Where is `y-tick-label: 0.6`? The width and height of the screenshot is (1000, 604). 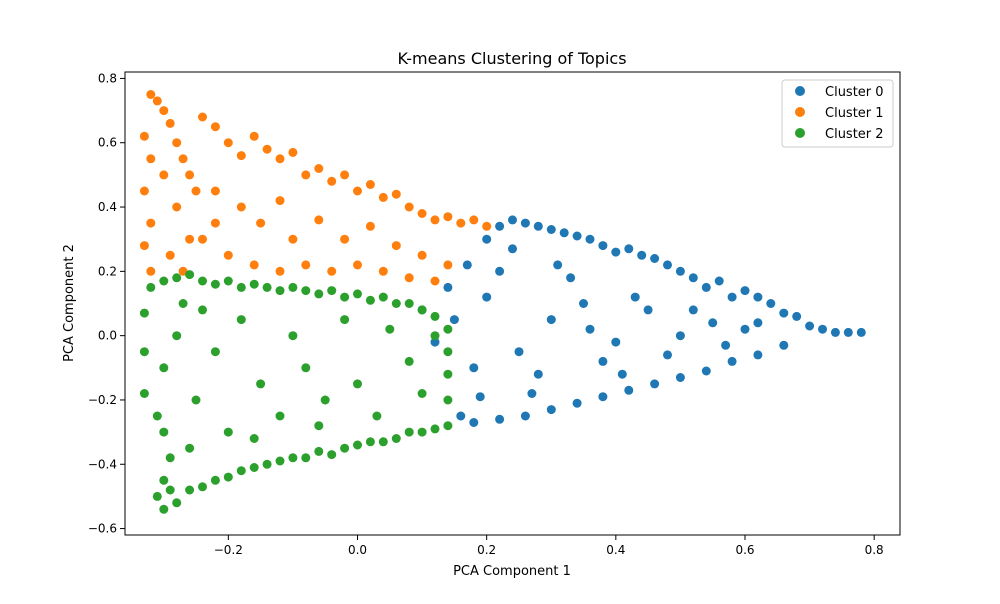
y-tick-label: 0.6 is located at coordinates (107, 143).